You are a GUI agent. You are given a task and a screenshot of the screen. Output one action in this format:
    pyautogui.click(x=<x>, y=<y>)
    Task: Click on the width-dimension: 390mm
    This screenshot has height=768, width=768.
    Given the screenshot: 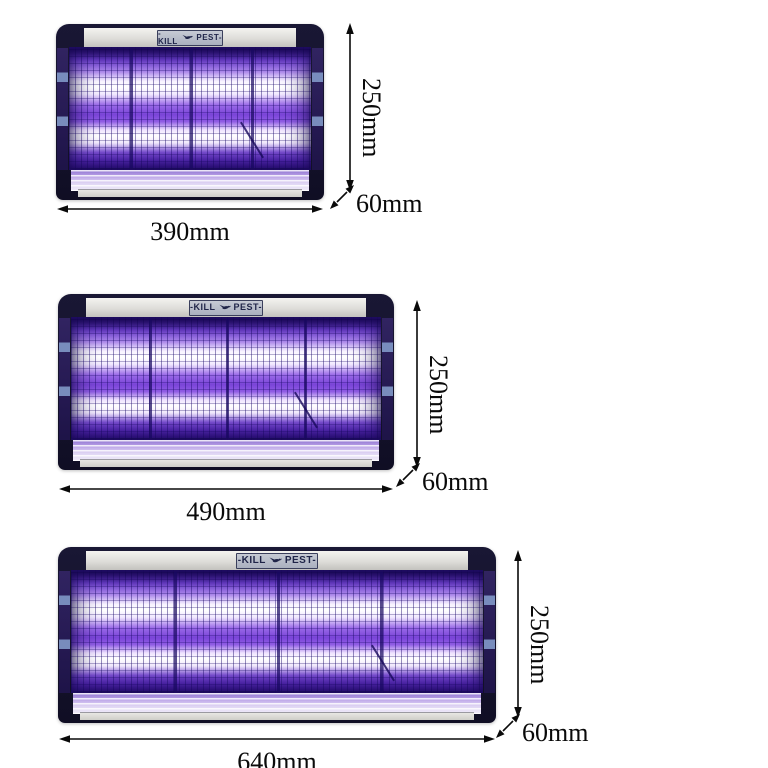 What is the action you would take?
    pyautogui.click(x=190, y=224)
    